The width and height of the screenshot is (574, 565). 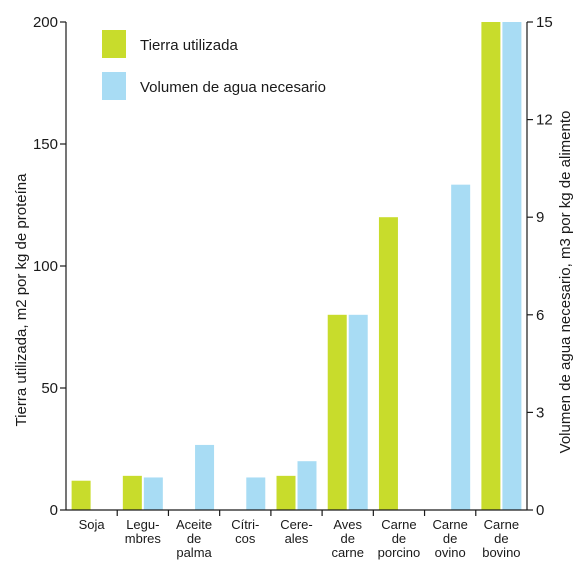 I want to click on legend-label-land: Tierra utilizada, so click(x=189, y=45).